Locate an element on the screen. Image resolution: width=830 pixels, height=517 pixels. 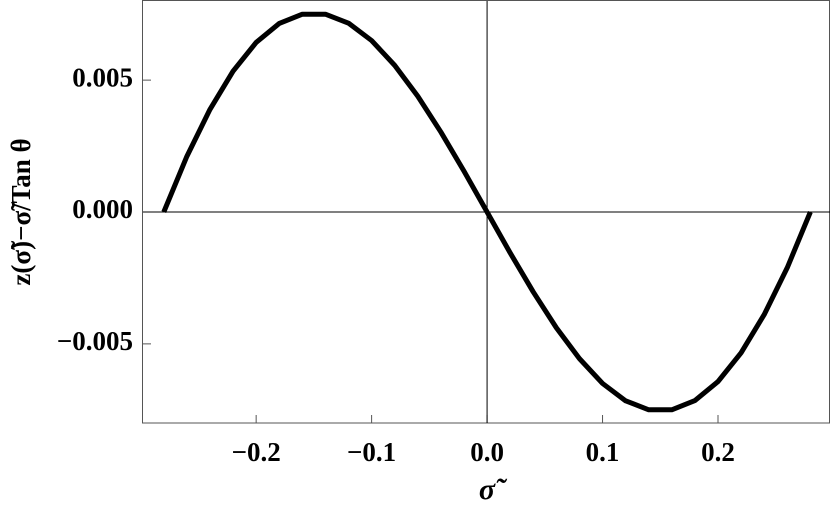
x-tick-label: −0.2 is located at coordinates (256, 452).